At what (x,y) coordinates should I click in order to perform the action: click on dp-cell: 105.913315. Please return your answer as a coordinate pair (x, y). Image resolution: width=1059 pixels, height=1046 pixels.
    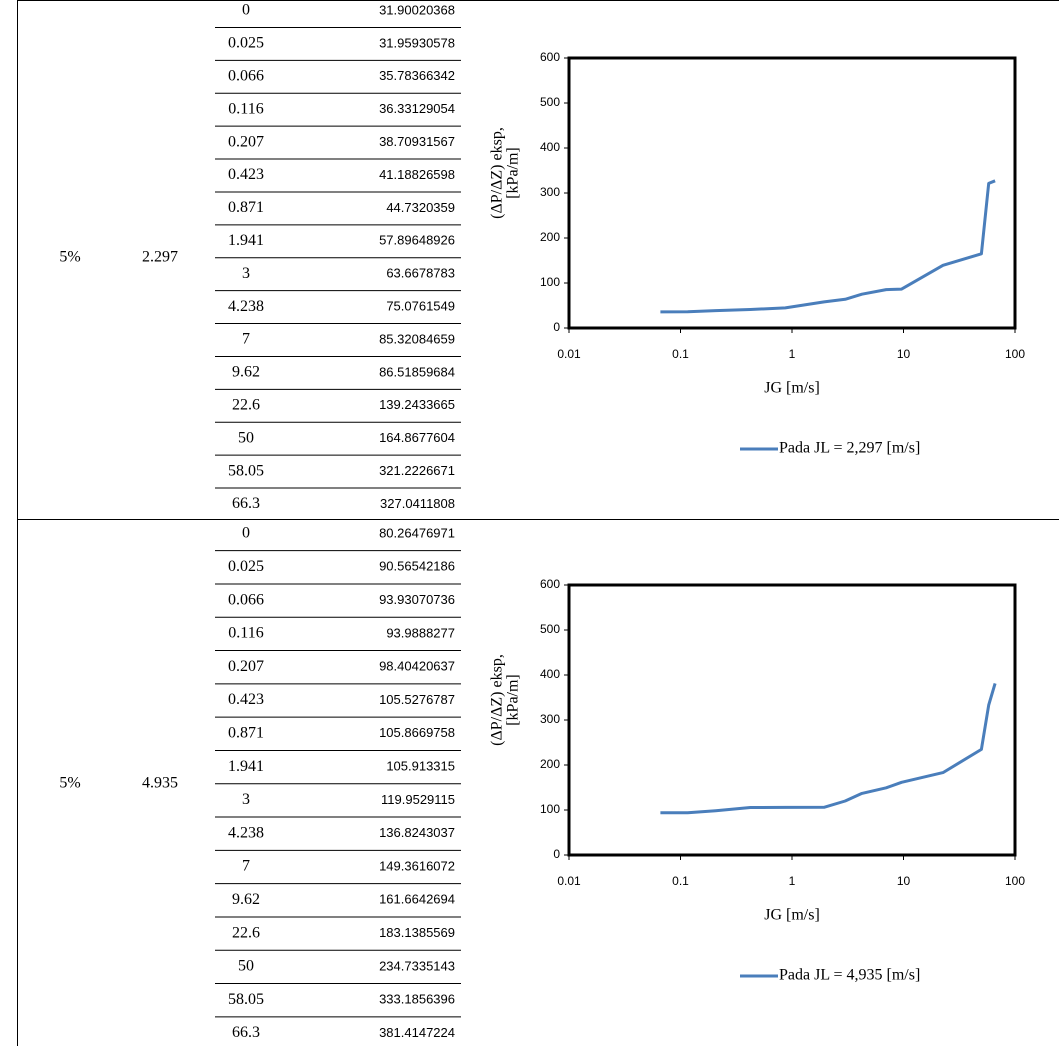
    Looking at the image, I should click on (420, 766).